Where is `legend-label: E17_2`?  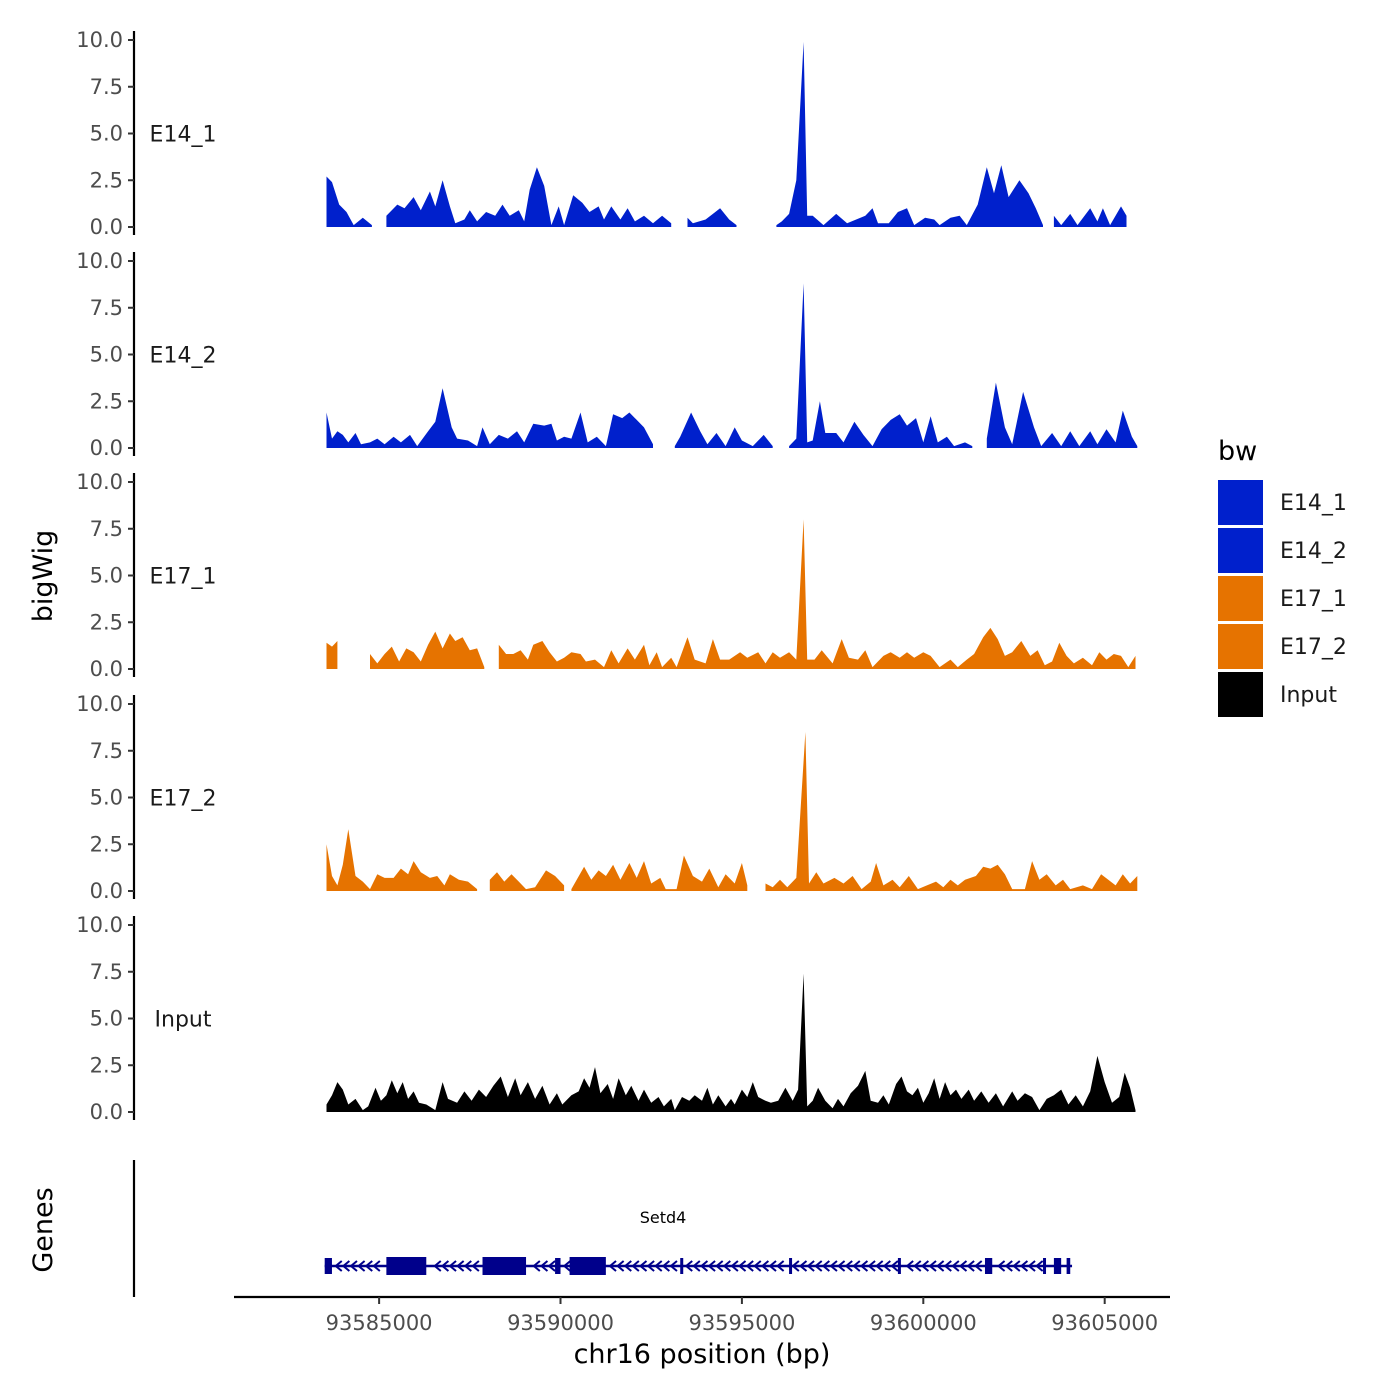 legend-label: E17_2 is located at coordinates (1313, 647).